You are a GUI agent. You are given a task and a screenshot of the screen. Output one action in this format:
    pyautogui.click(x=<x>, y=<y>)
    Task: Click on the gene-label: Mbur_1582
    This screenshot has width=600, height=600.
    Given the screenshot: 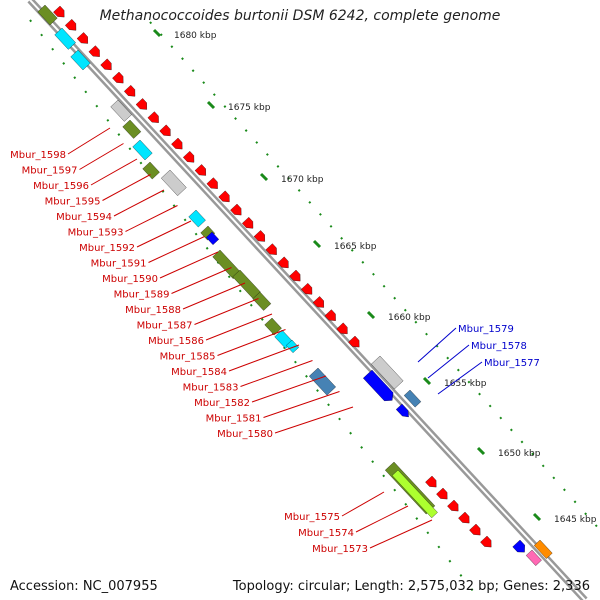 What is the action you would take?
    pyautogui.click(x=222, y=403)
    